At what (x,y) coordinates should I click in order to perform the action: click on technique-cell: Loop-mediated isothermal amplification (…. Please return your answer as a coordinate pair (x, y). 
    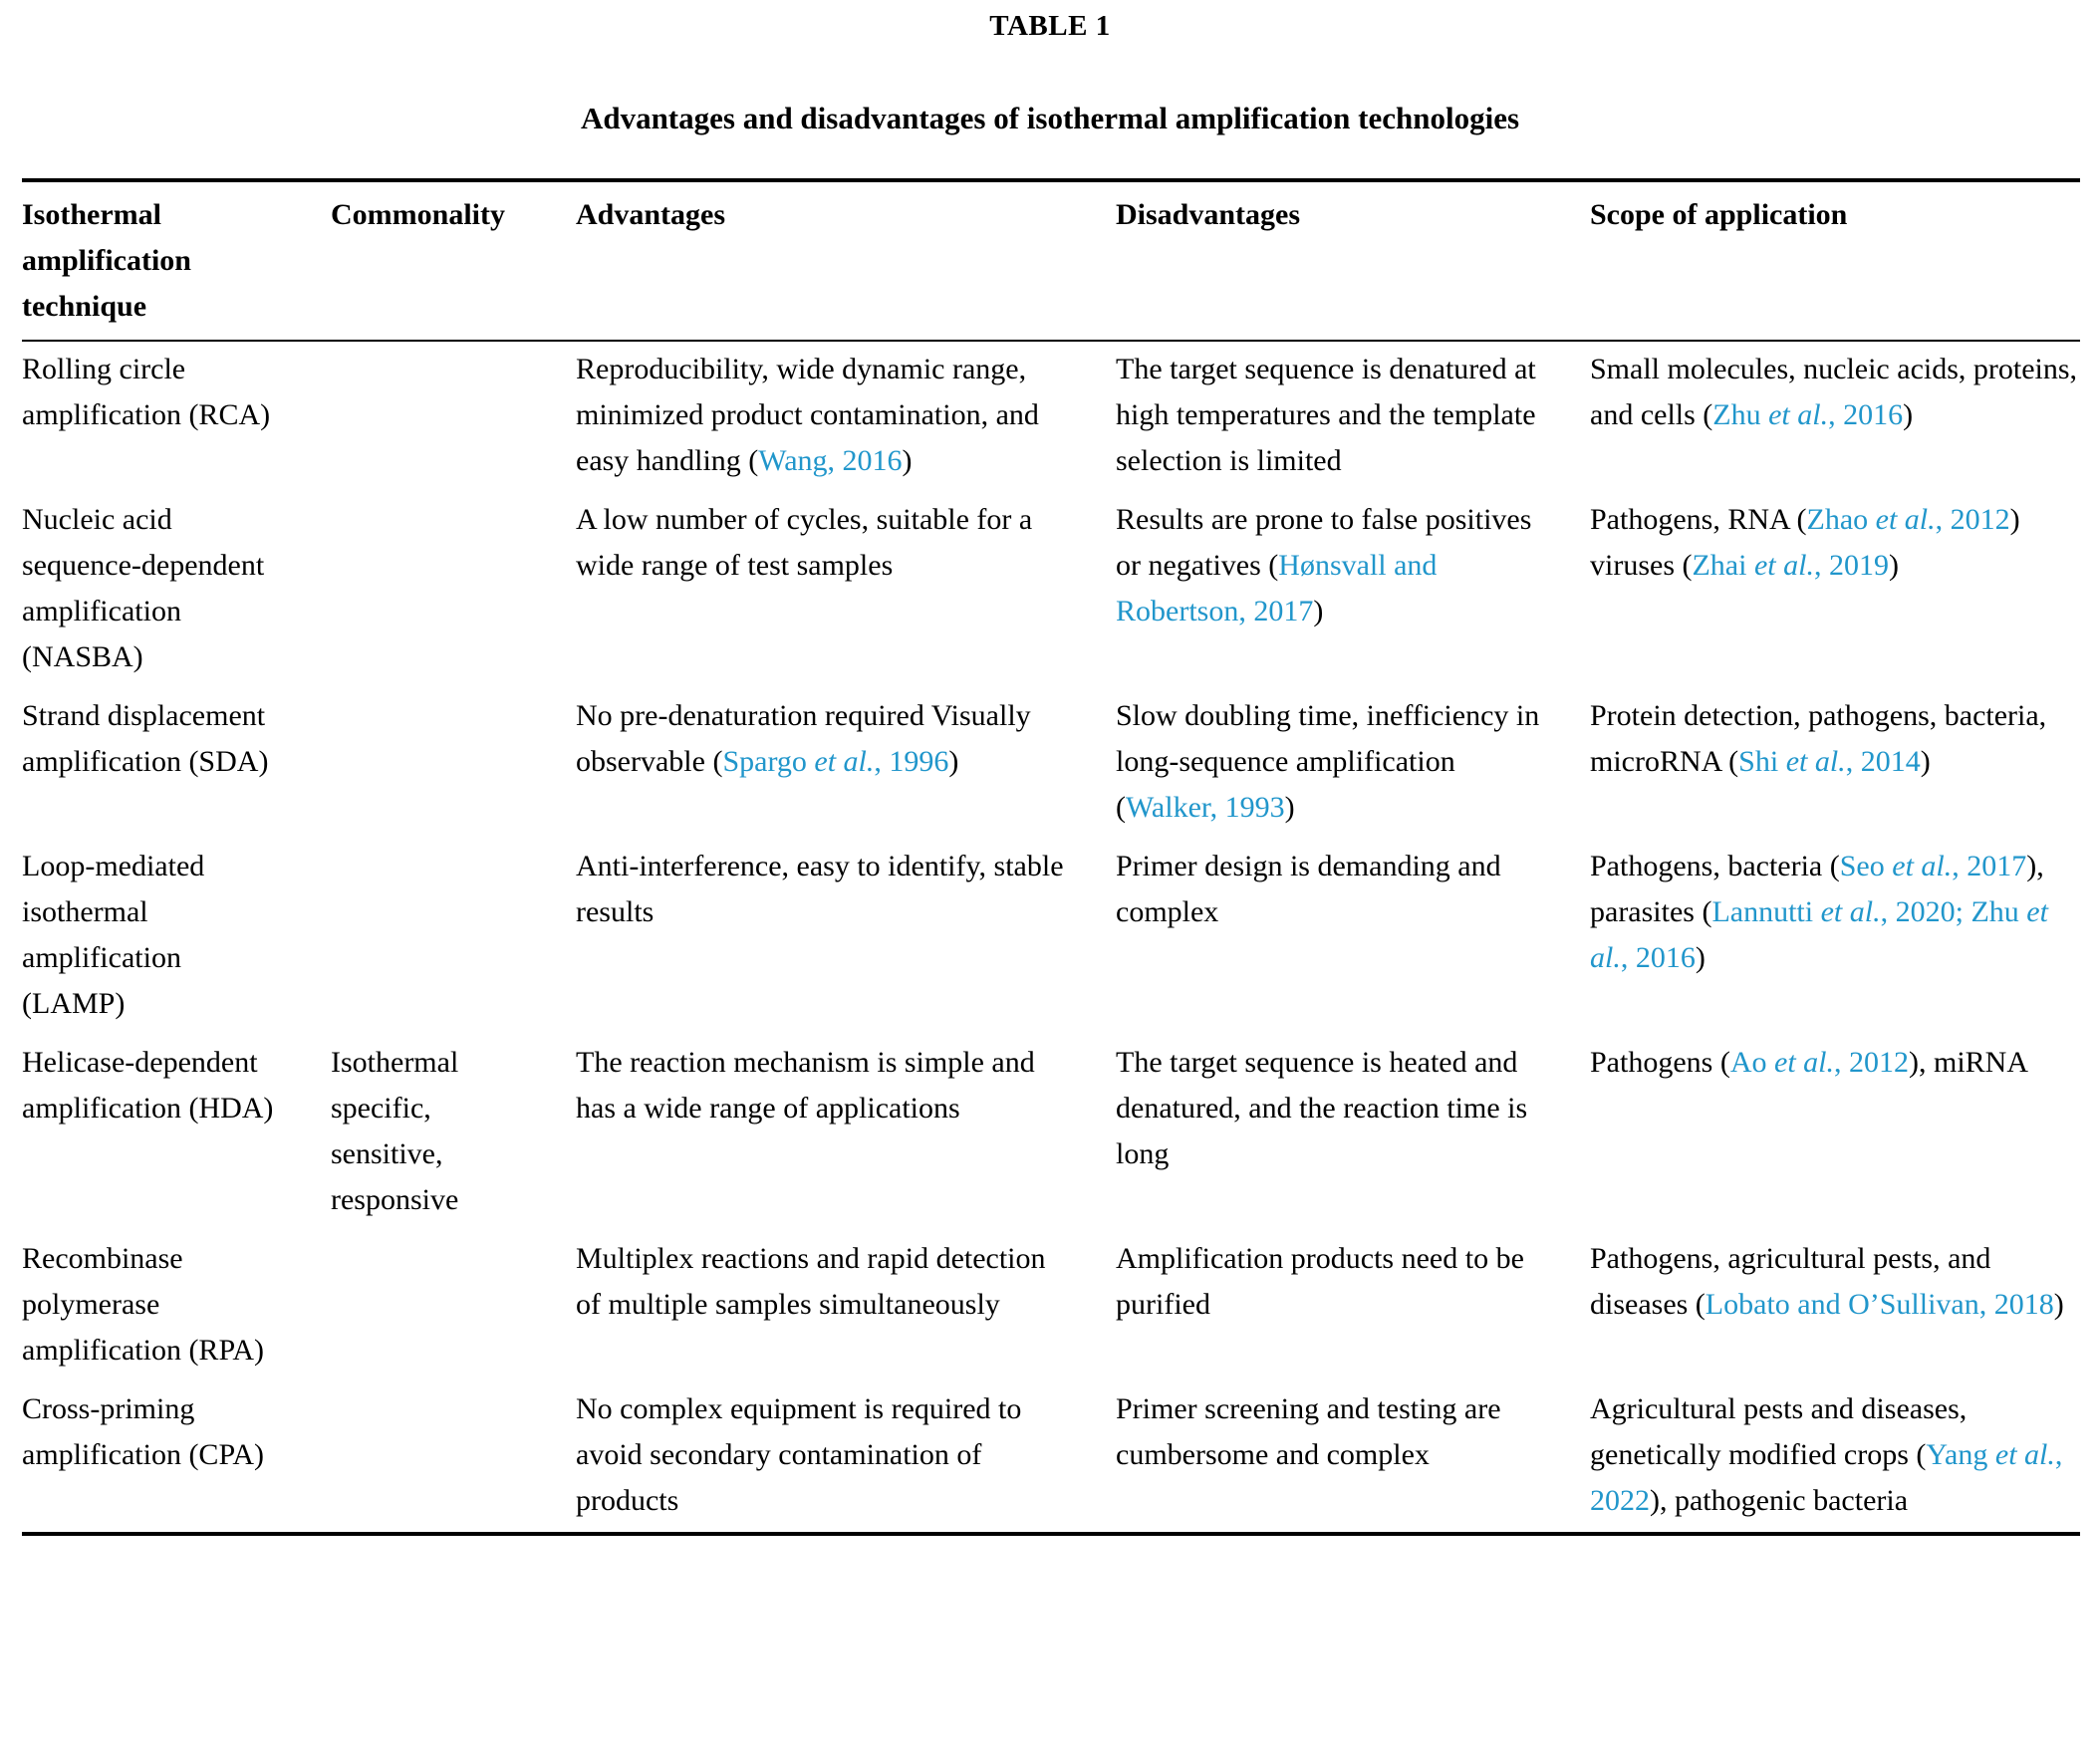
    Looking at the image, I should click on (176, 937).